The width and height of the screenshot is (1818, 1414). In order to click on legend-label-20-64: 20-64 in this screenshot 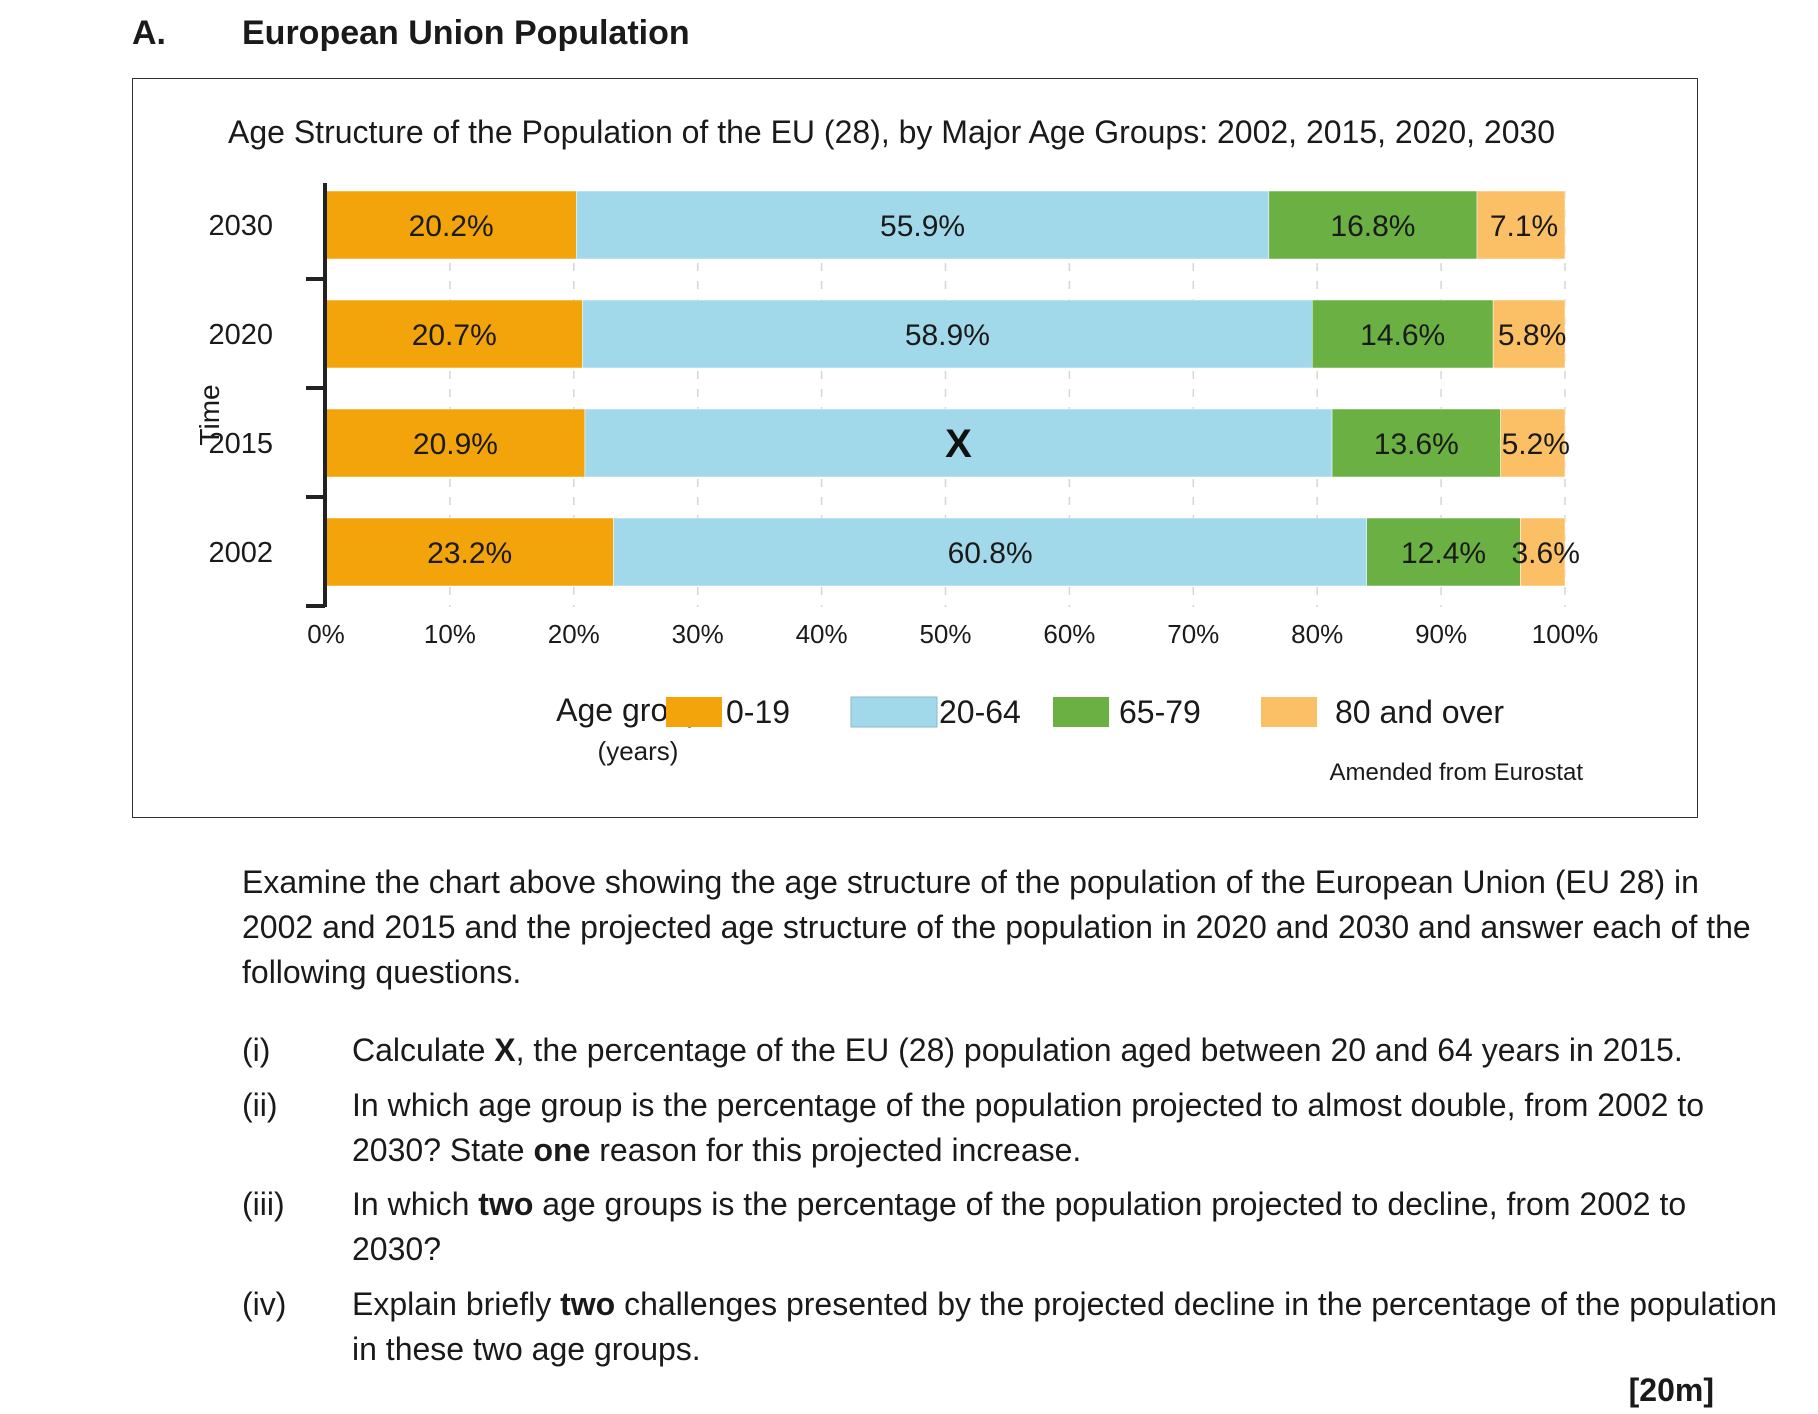, I will do `click(980, 712)`.